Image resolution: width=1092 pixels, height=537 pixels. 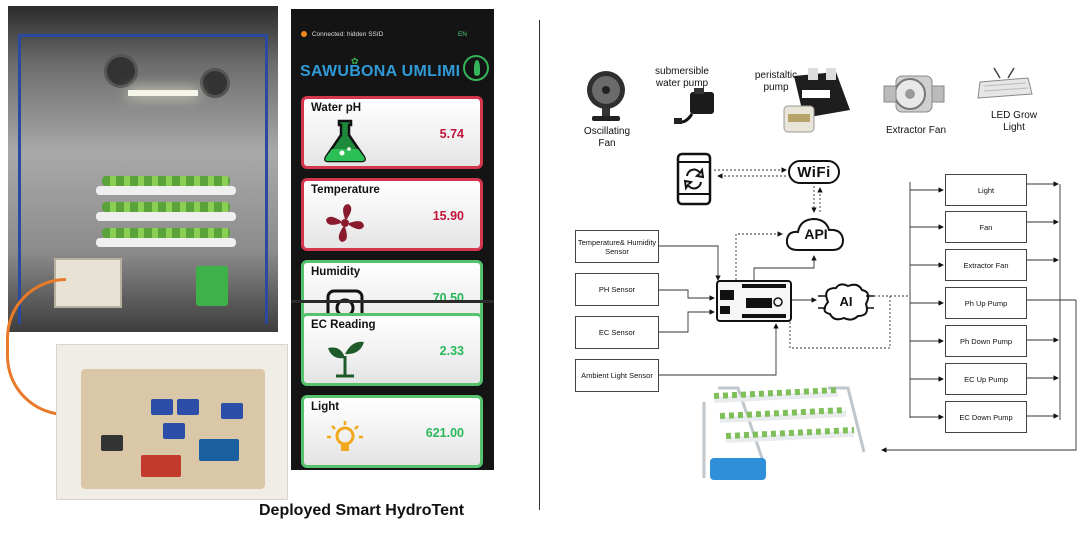 What do you see at coordinates (539, 265) in the screenshot?
I see `panel-separator` at bounding box center [539, 265].